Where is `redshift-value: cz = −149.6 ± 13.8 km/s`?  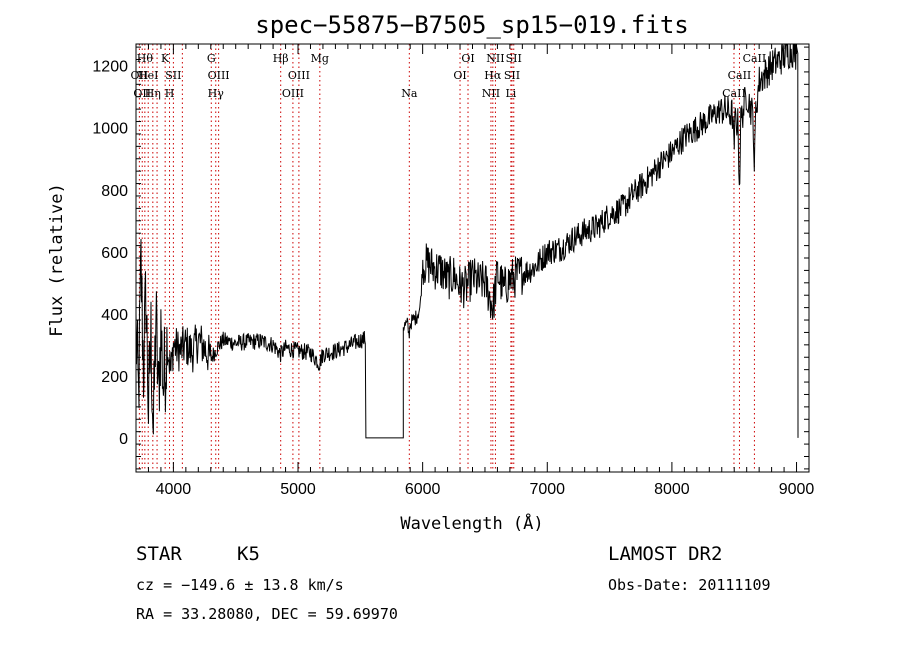 redshift-value: cz = −149.6 ± 13.8 km/s is located at coordinates (240, 585).